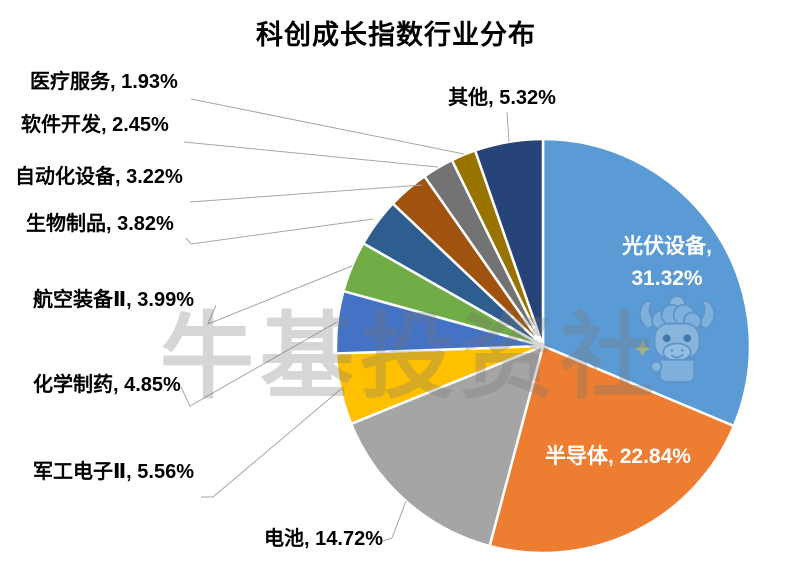 This screenshot has width=792, height=571. Describe the element at coordinates (396, 35) in the screenshot. I see `chart-title: 科创成长指数行业分布` at that location.